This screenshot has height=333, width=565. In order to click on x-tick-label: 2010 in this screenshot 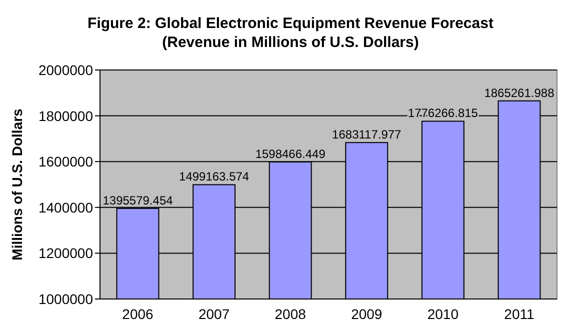, I will do `click(443, 314)`.